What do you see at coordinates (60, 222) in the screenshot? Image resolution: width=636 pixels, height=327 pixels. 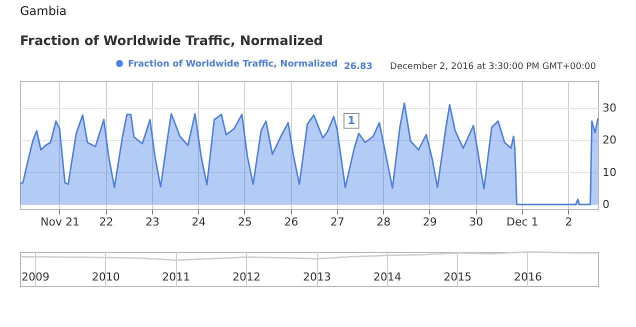 I see `x-tick-label: Nov 21` at bounding box center [60, 222].